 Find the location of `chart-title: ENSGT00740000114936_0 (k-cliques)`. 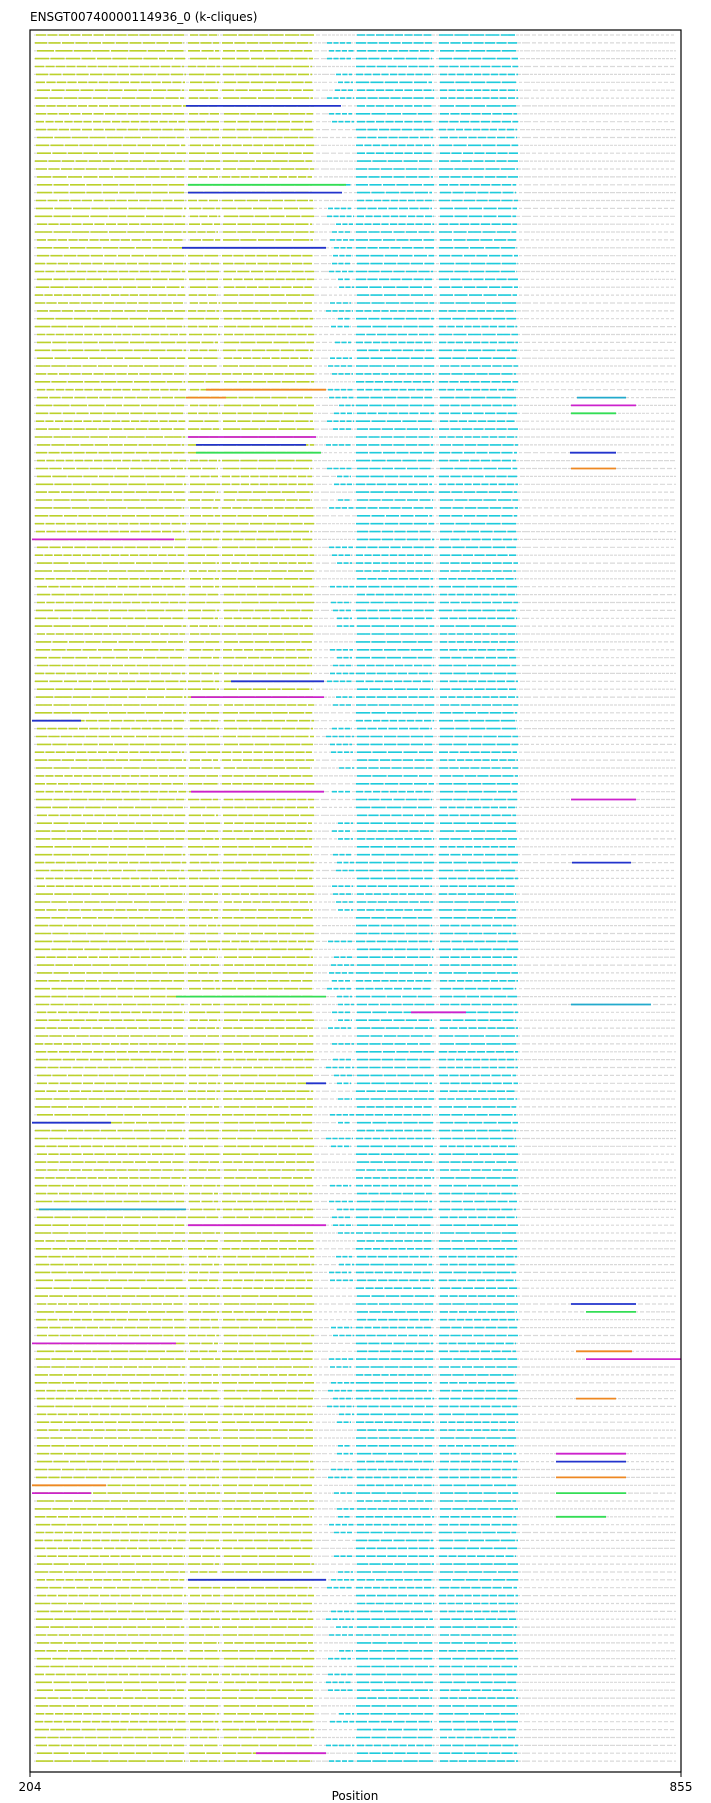

chart-title: ENSGT00740000114936_0 (k-cliques) is located at coordinates (143, 17).